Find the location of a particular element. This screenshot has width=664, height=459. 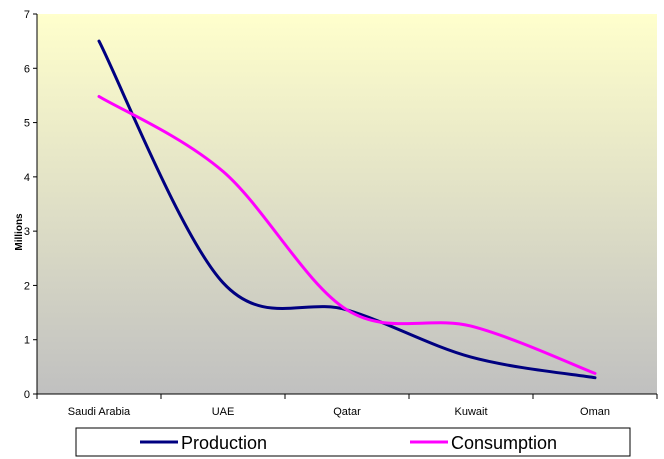

y-tick-label: 6 is located at coordinates (27, 69).